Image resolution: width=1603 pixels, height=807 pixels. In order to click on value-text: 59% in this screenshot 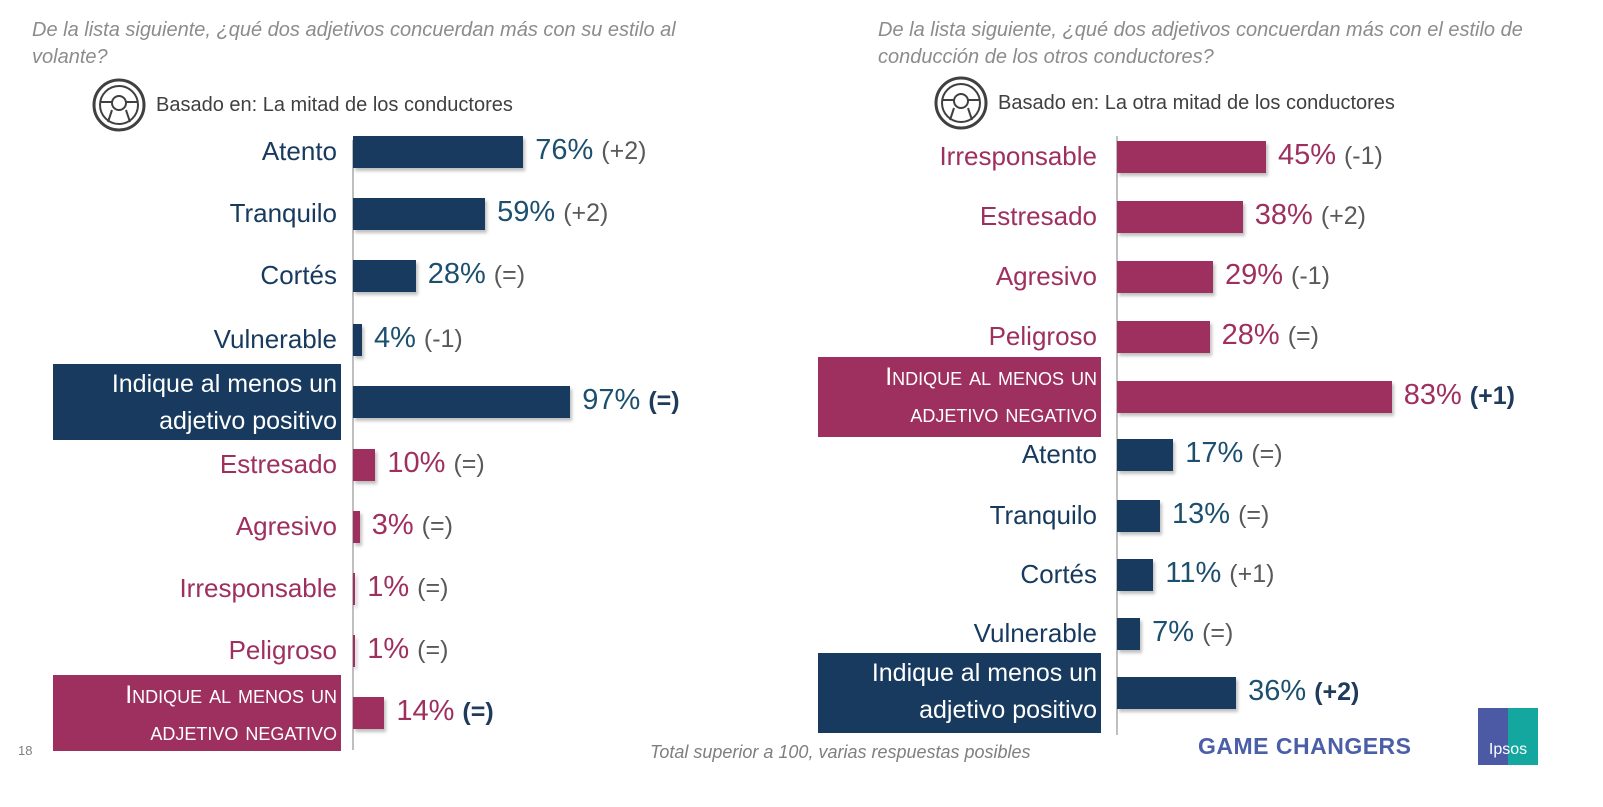, I will do `click(526, 212)`.